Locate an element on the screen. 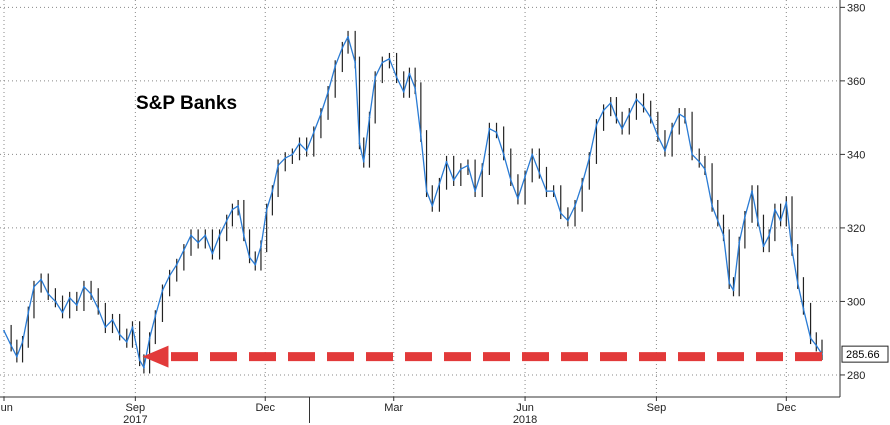 The width and height of the screenshot is (890, 425). last-value-box is located at coordinates (865, 354).